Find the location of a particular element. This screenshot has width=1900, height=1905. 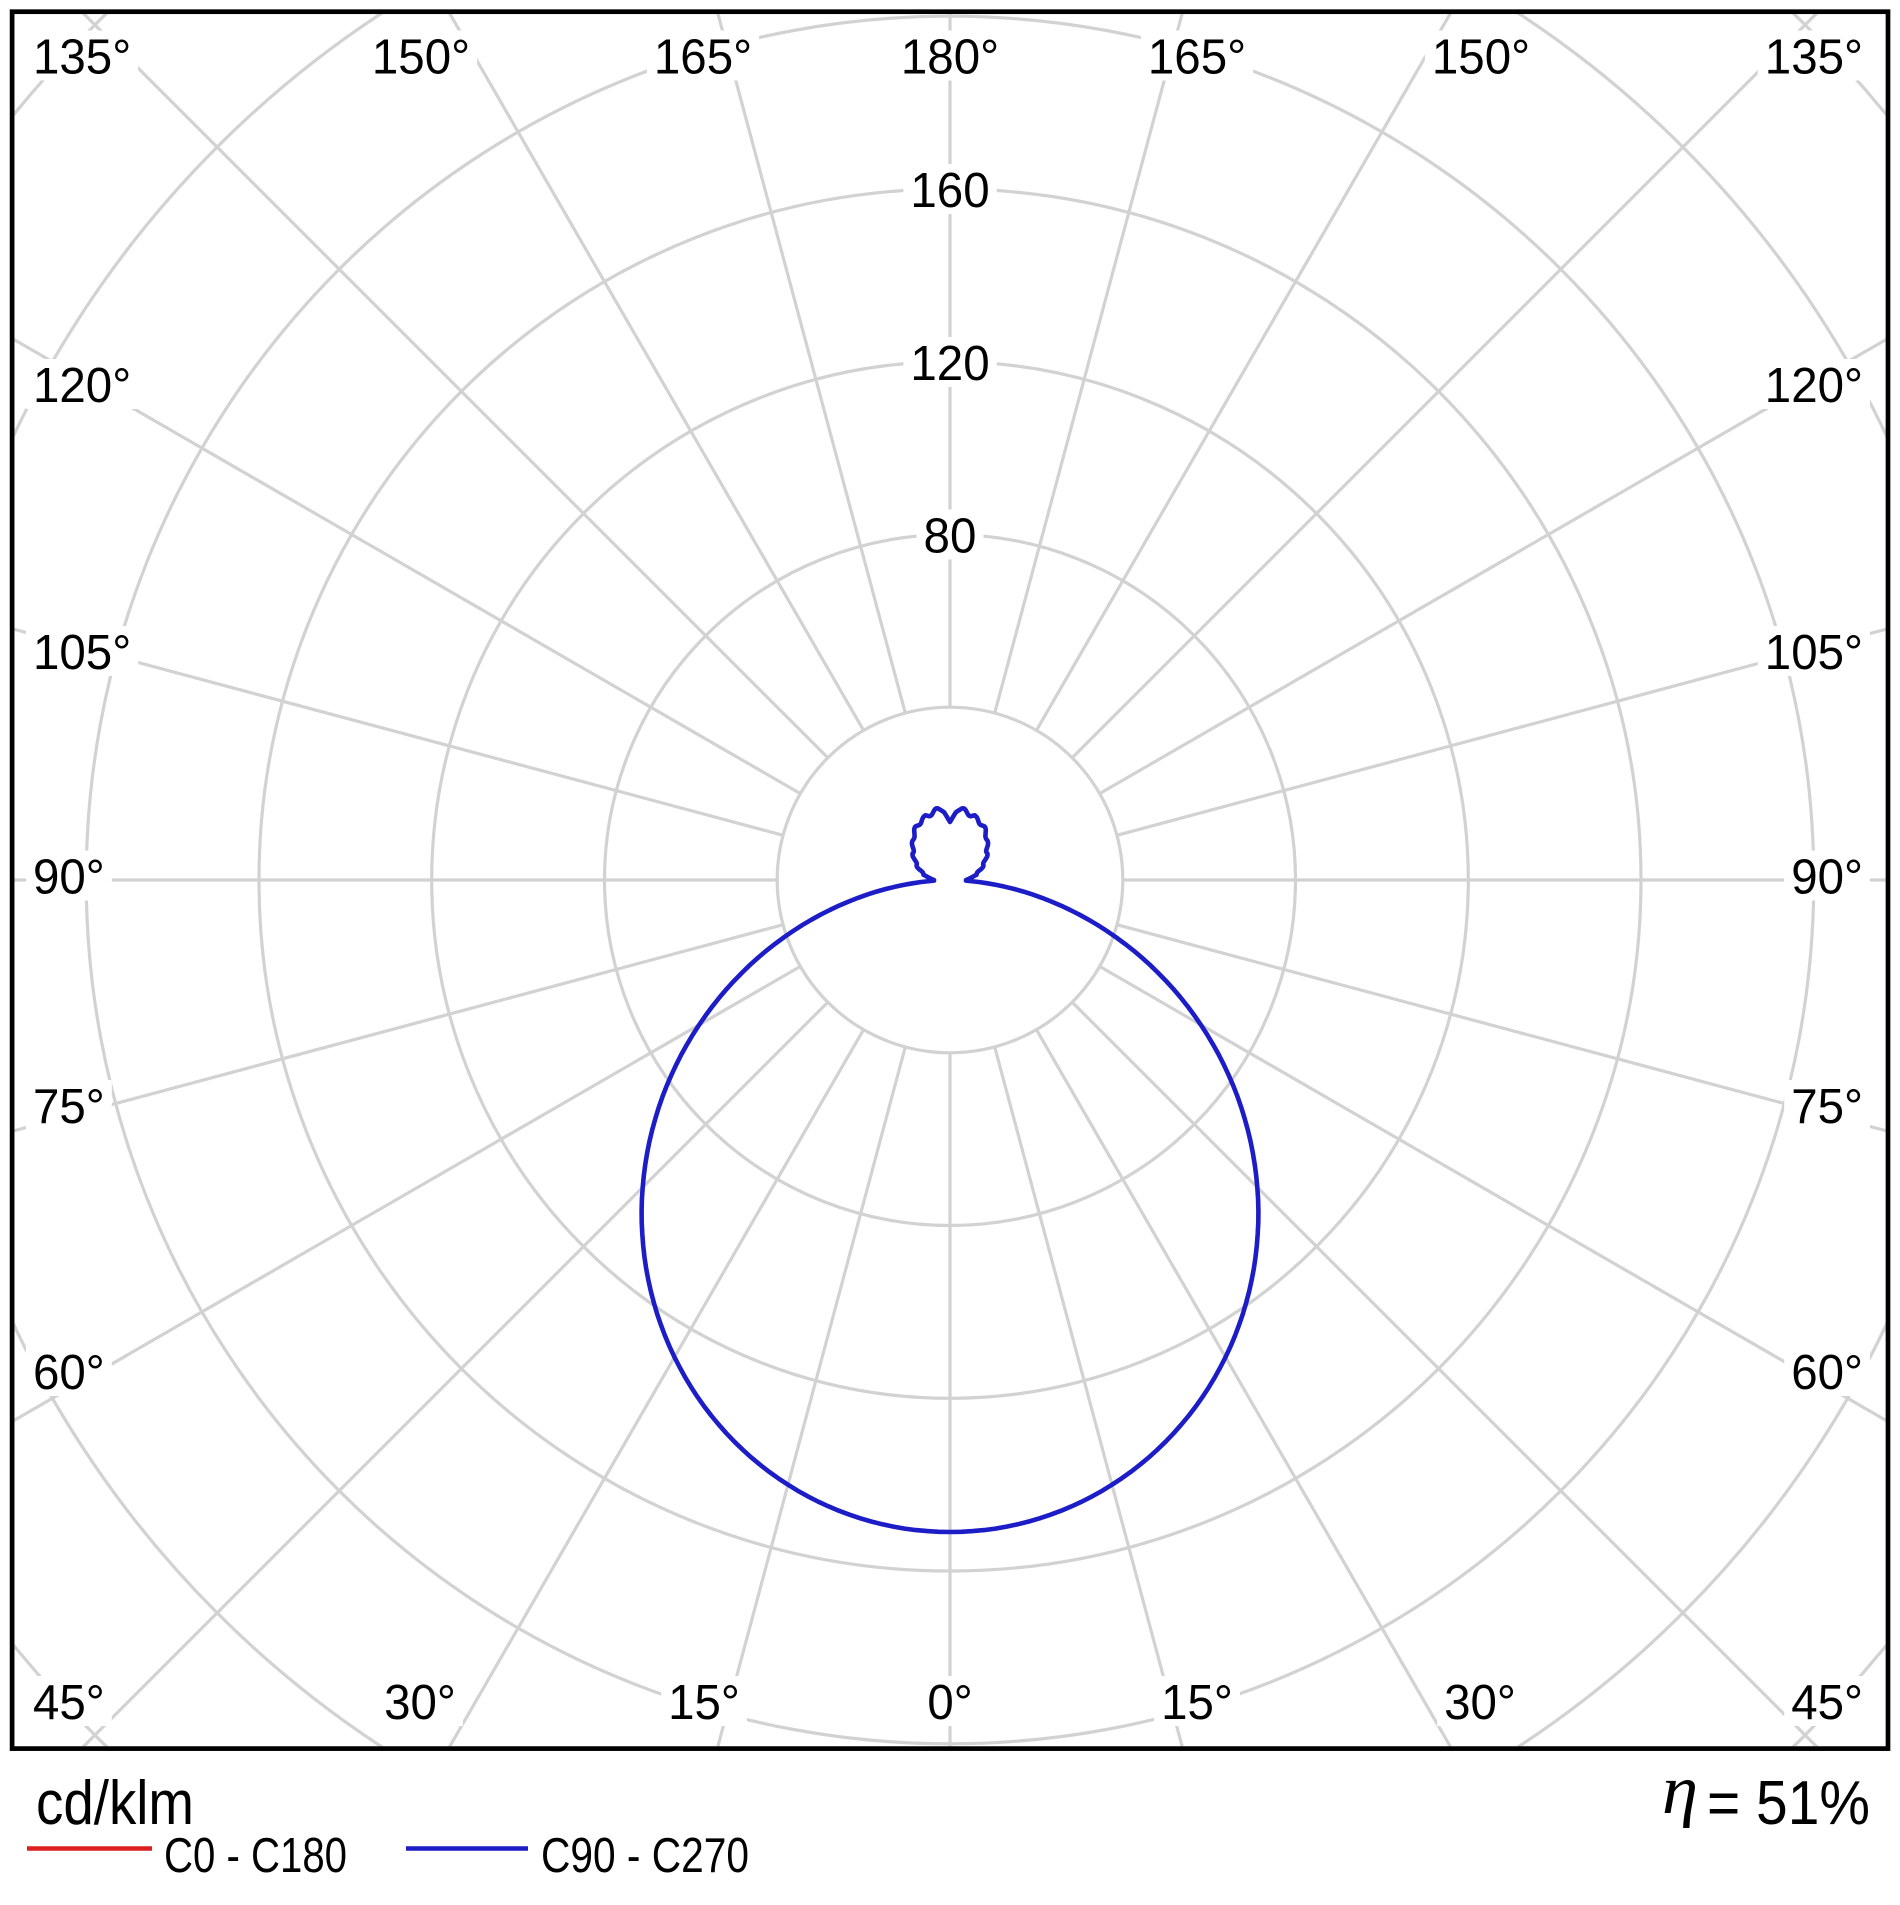

svg-text: C90 - C270 is located at coordinates (645, 1856).